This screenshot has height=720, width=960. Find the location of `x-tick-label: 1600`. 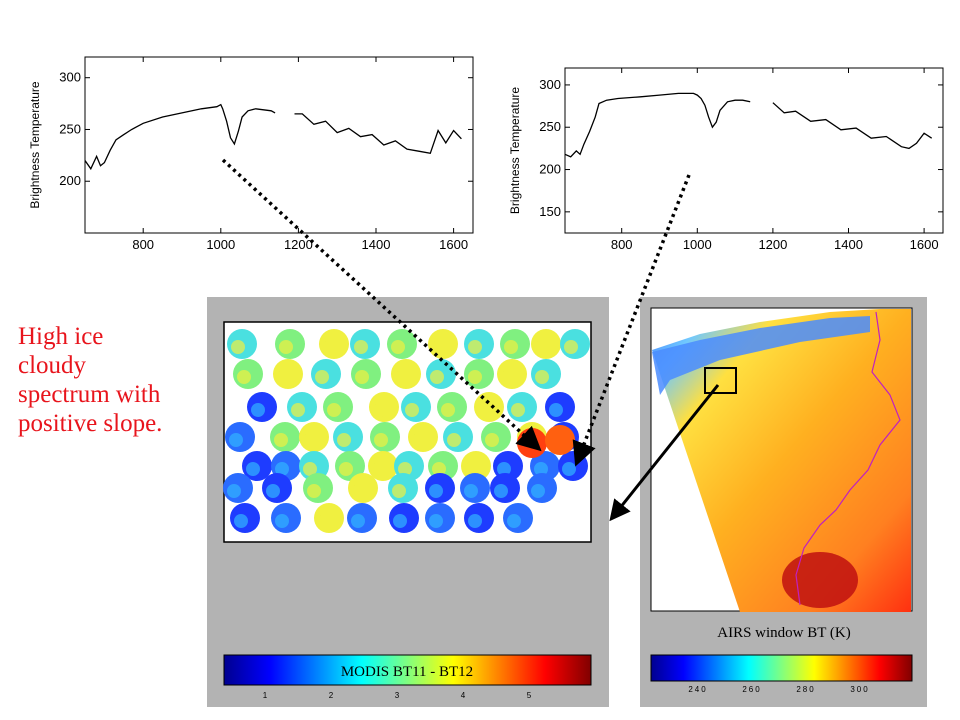

x-tick-label: 1600 is located at coordinates (453, 244).